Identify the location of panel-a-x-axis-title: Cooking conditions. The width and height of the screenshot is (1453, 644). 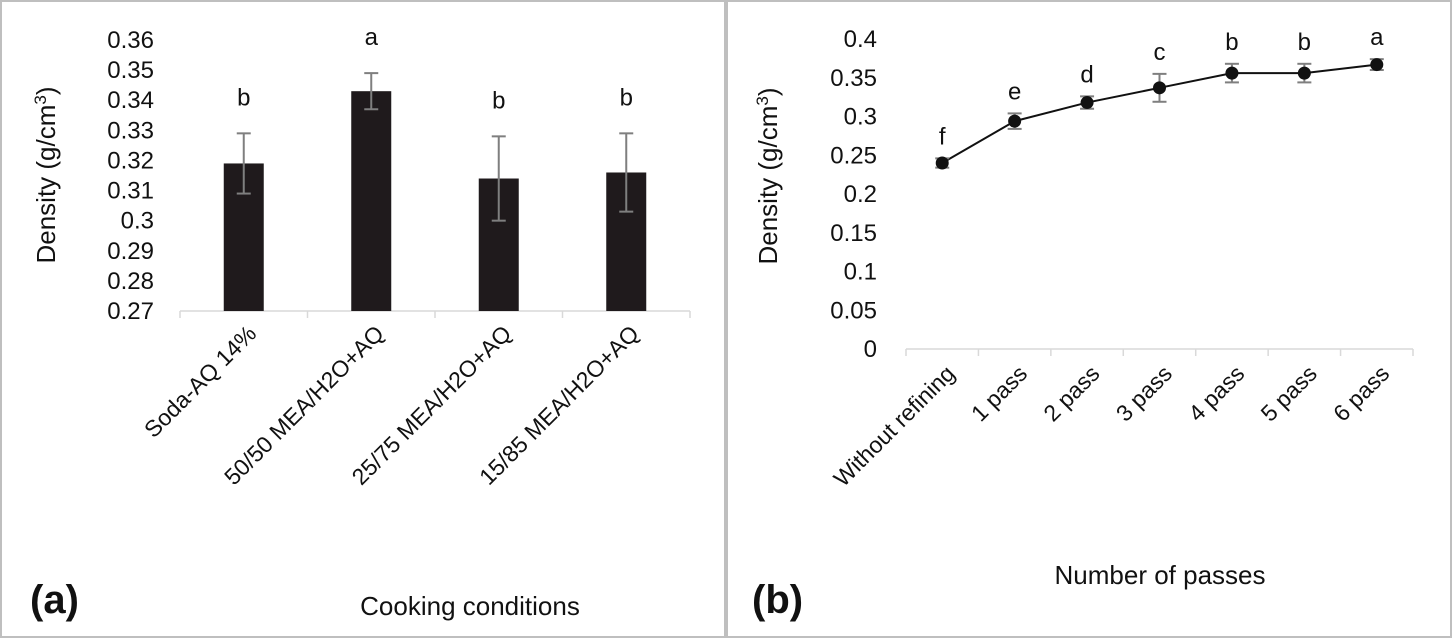
(470, 606).